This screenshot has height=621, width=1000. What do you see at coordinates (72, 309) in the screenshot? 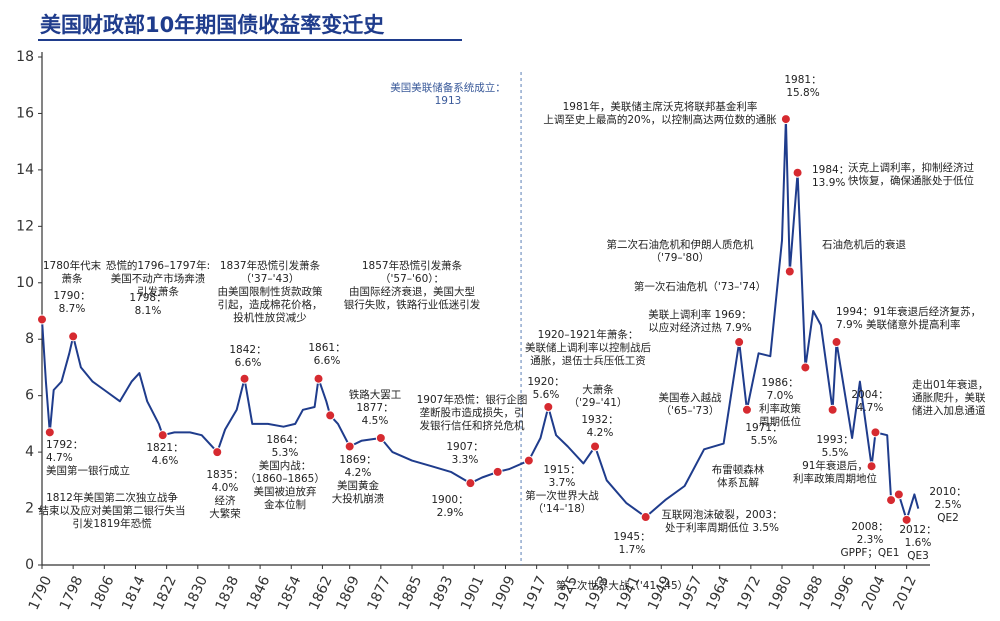
I see `annotation-text: 8.7%` at bounding box center [72, 309].